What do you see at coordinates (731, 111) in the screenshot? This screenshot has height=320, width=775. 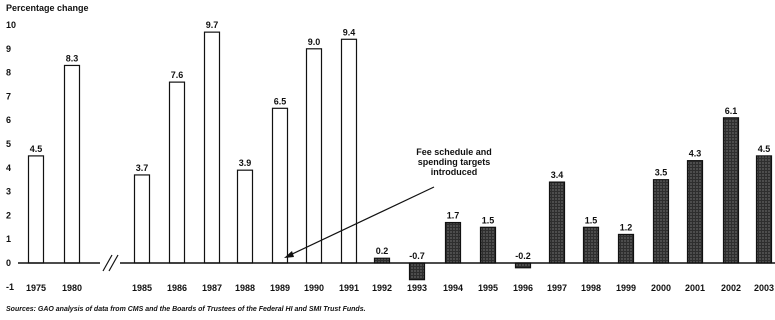 I see `bar-value-label: 6.1` at bounding box center [731, 111].